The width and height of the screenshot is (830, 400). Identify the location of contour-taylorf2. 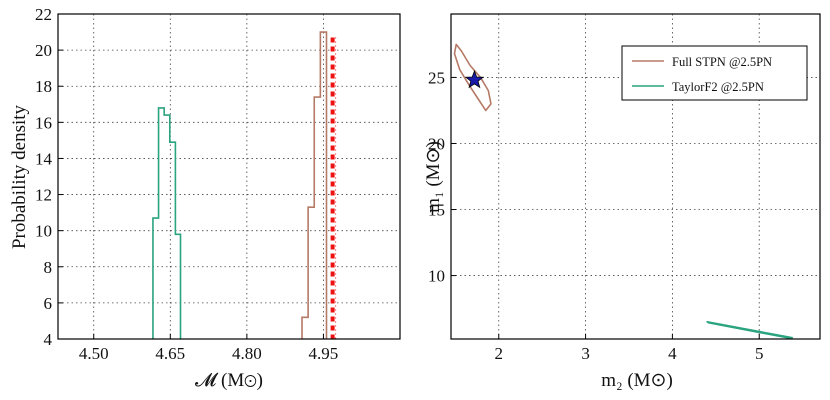
(750, 330).